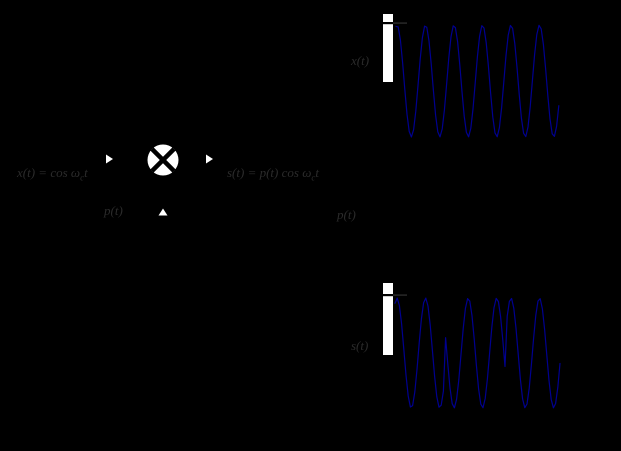 This screenshot has height=451, width=621. Describe the element at coordinates (163, 212) in the screenshot. I see `arrowhead-input-p-icon` at that location.